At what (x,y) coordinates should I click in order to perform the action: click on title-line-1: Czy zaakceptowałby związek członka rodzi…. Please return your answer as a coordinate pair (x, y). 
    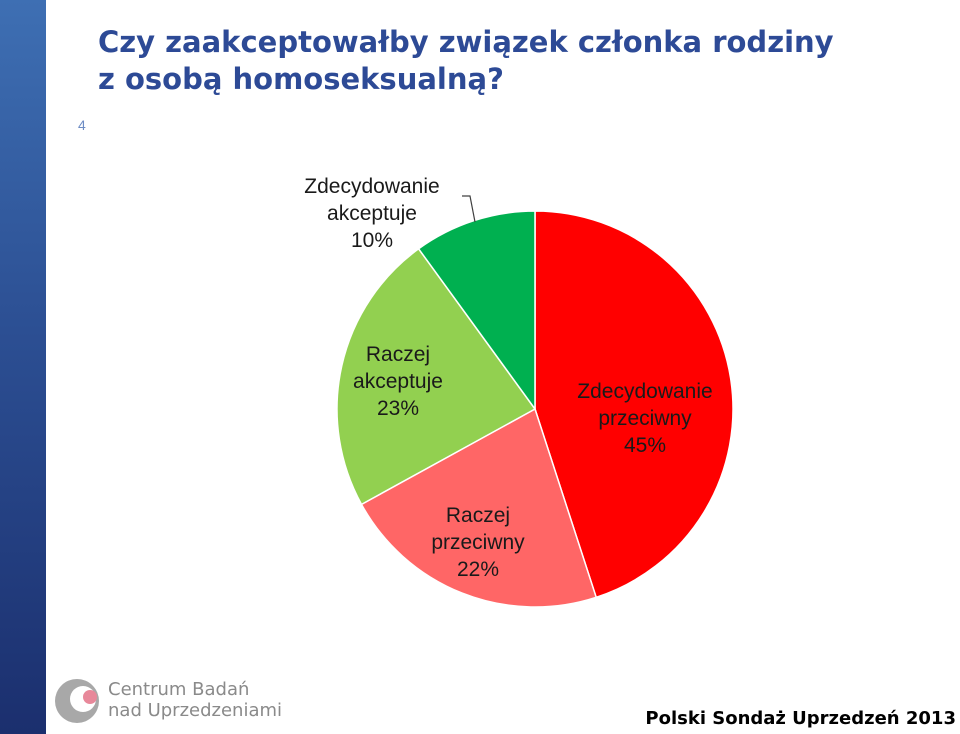
    Looking at the image, I should click on (466, 42).